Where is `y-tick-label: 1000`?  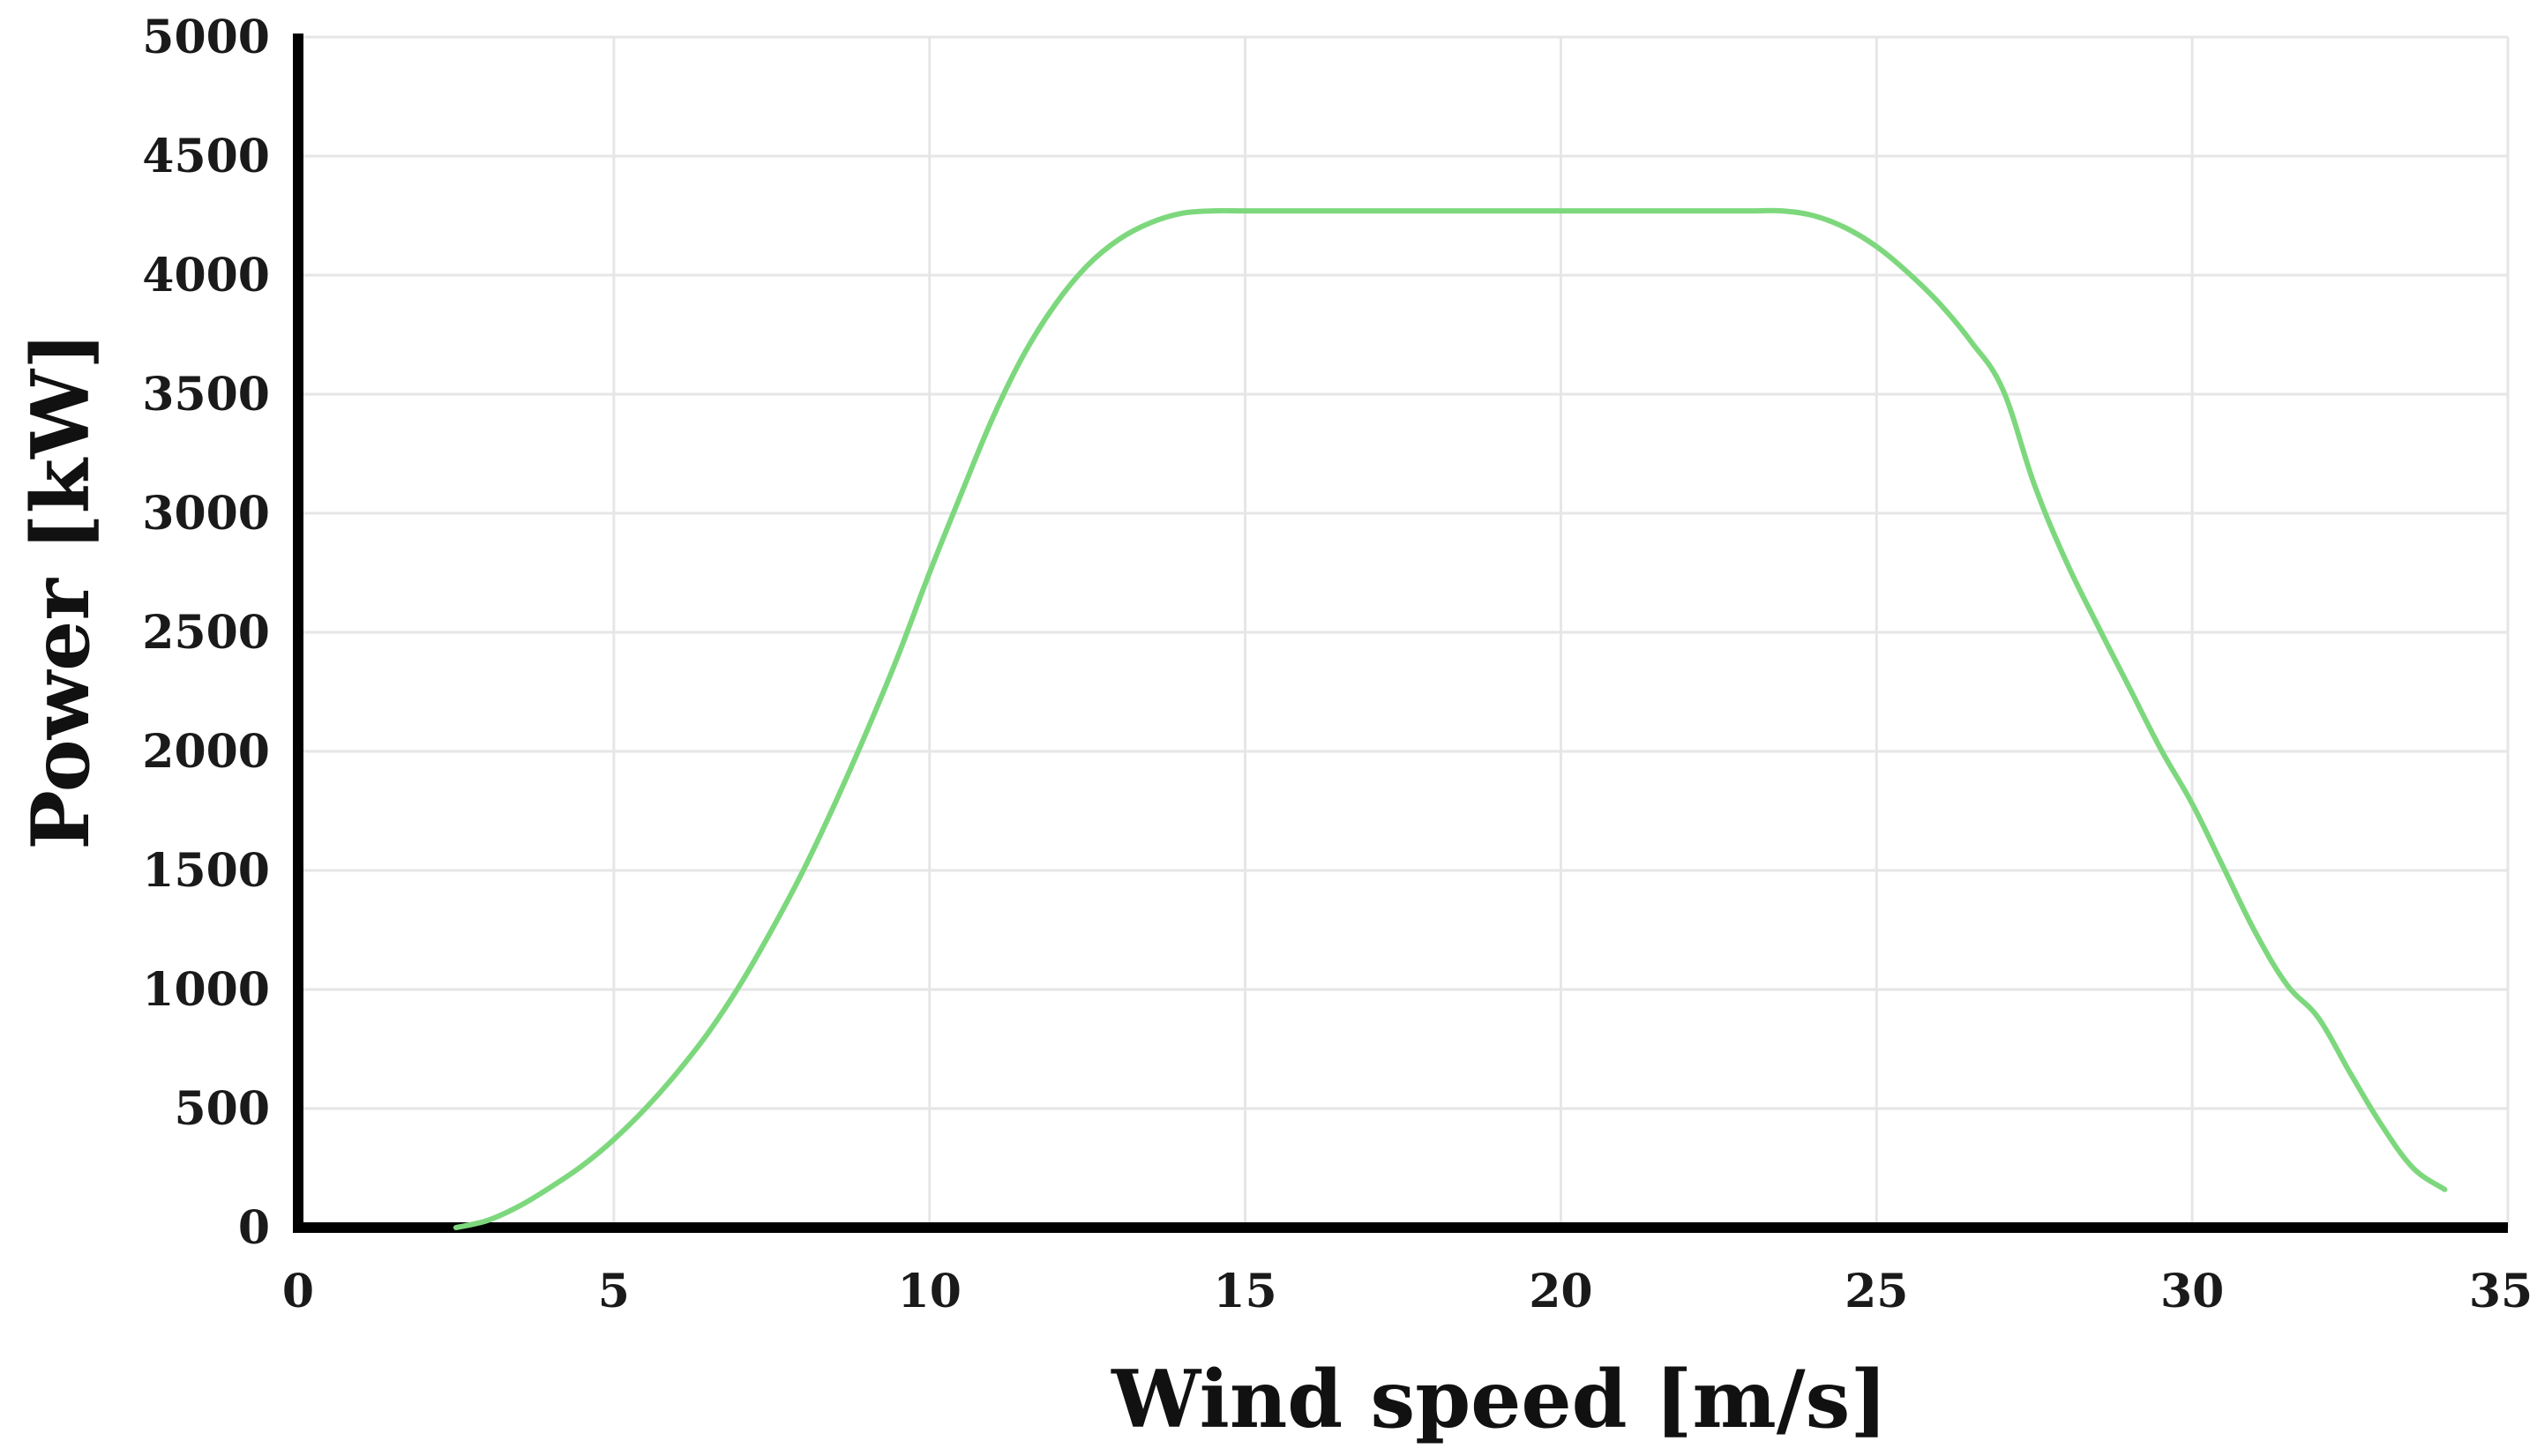
y-tick-label: 1000 is located at coordinates (206, 990).